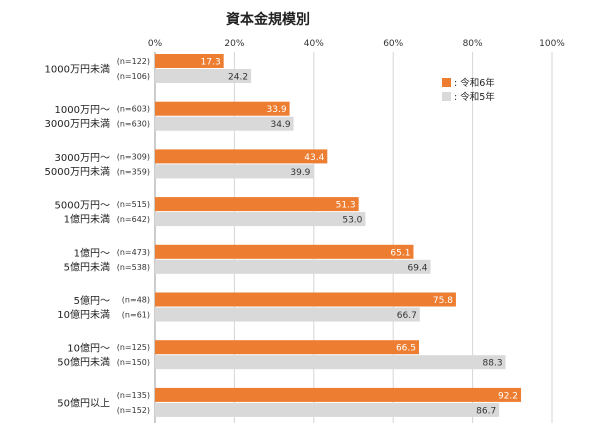  Describe the element at coordinates (133, 252) in the screenshot. I see `n-label-r6: (n=473)` at that location.